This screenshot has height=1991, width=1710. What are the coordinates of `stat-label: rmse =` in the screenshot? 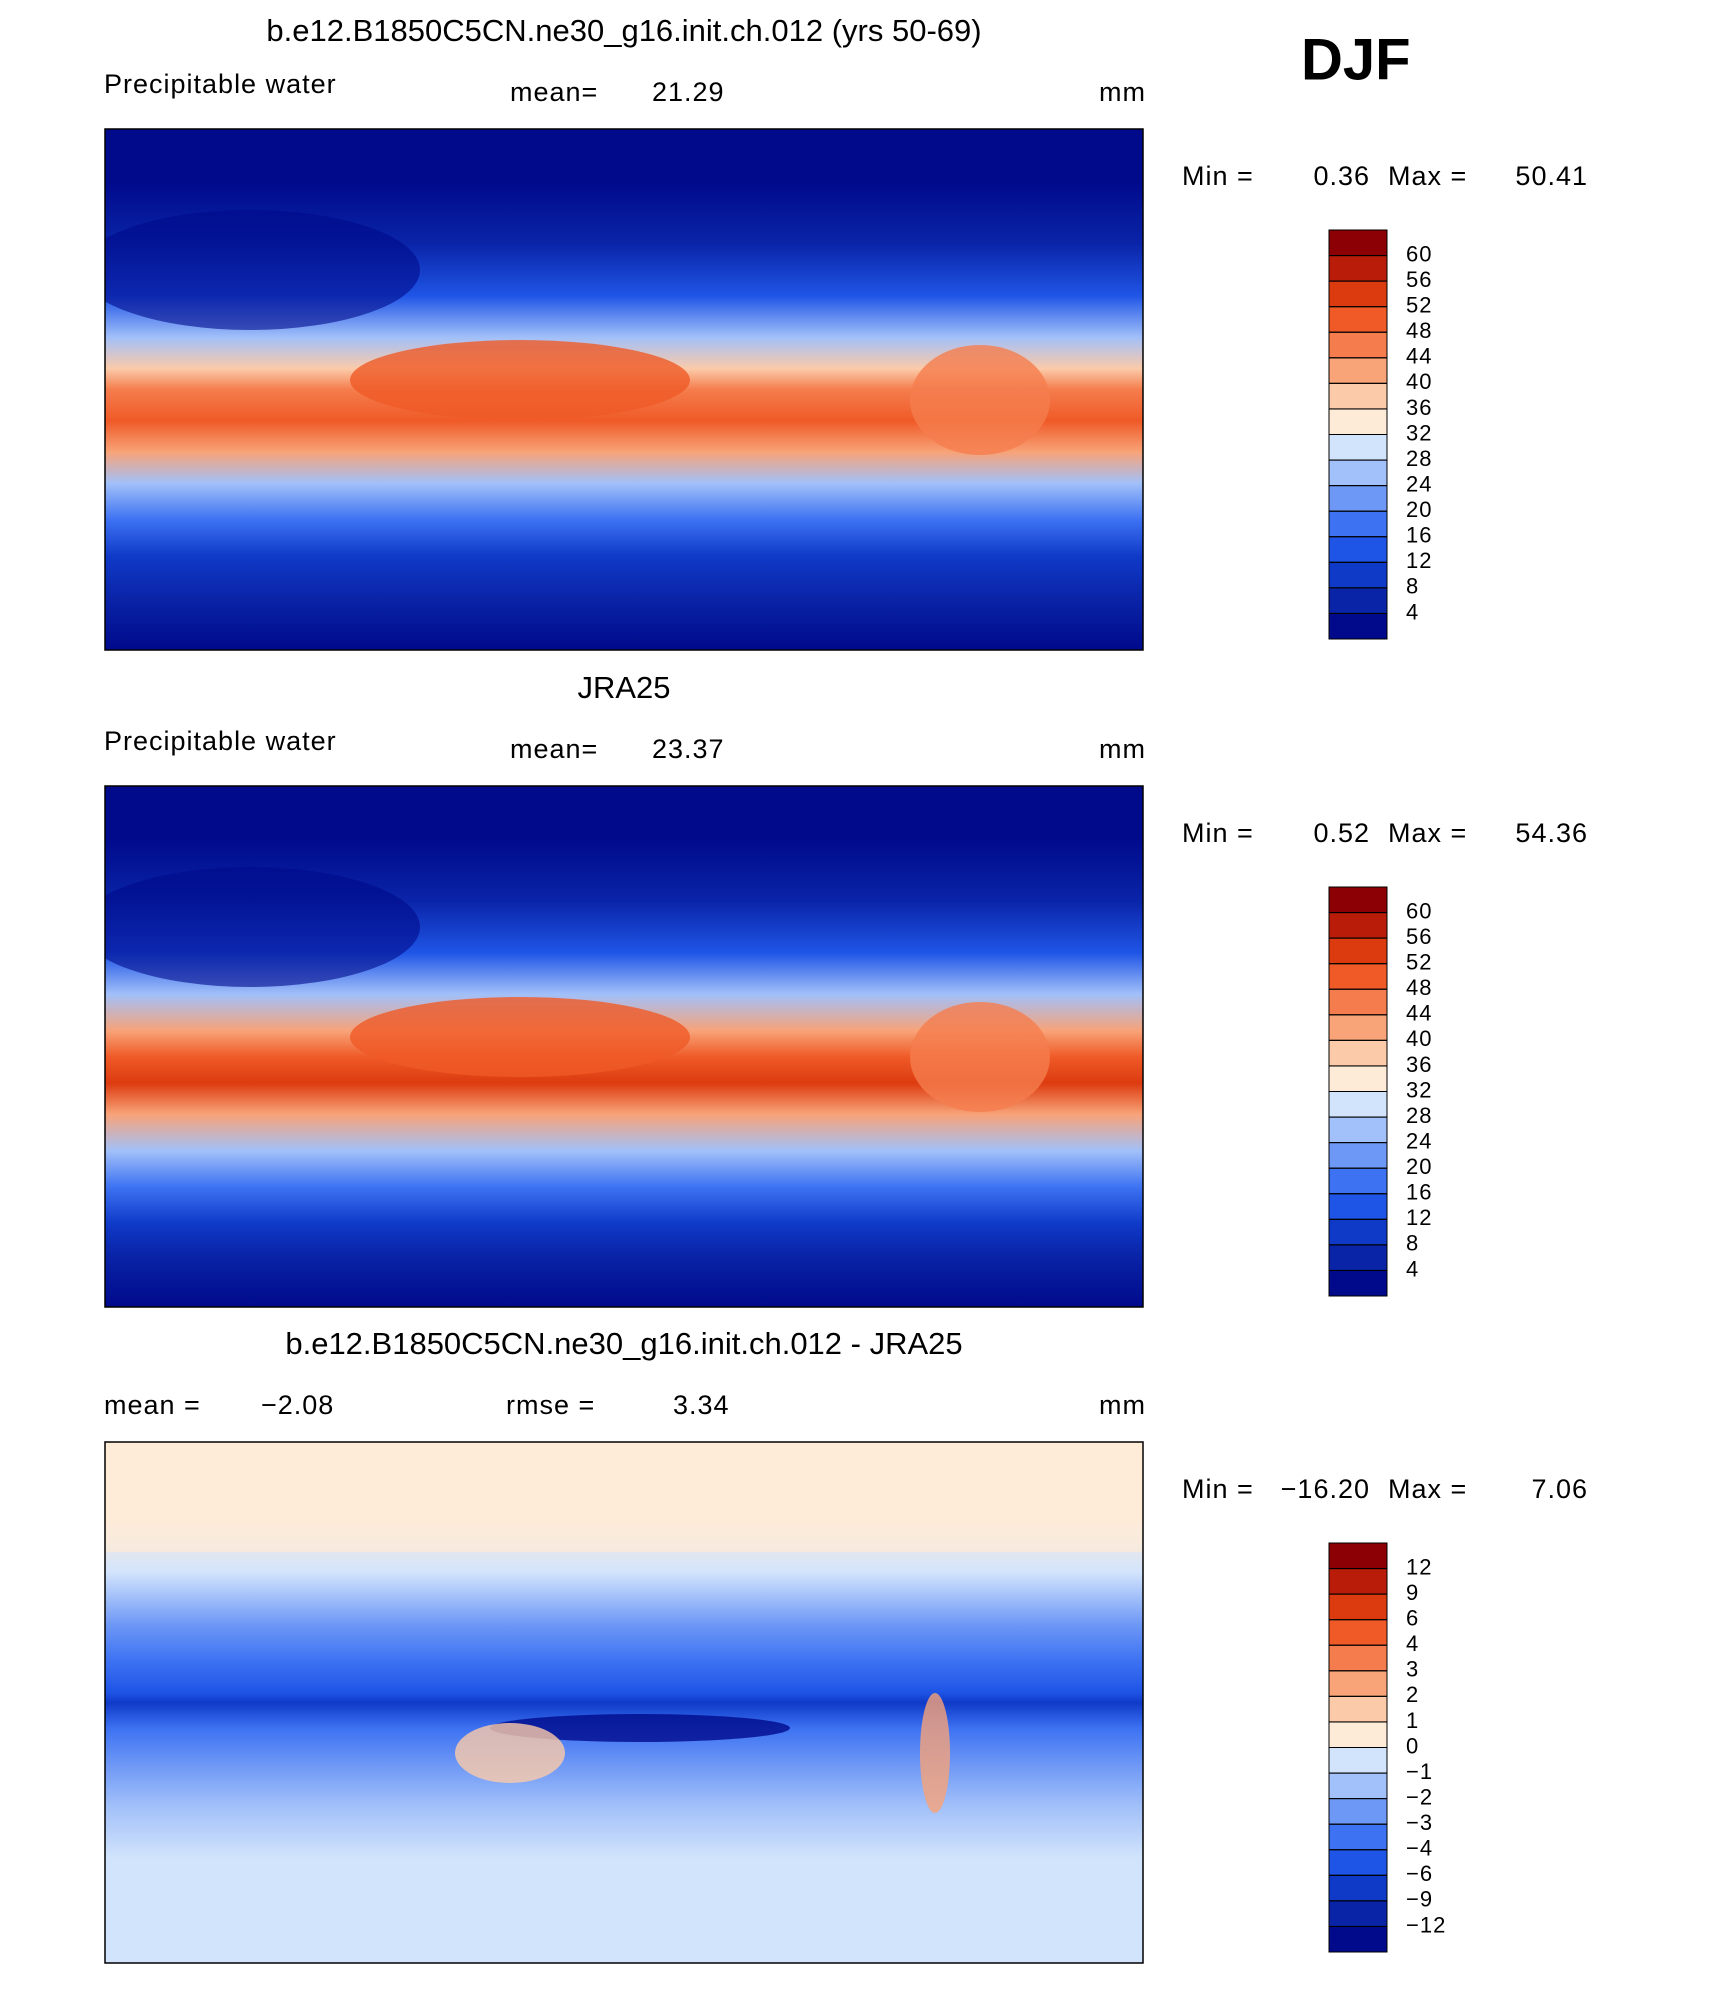 It's located at (550, 1405).